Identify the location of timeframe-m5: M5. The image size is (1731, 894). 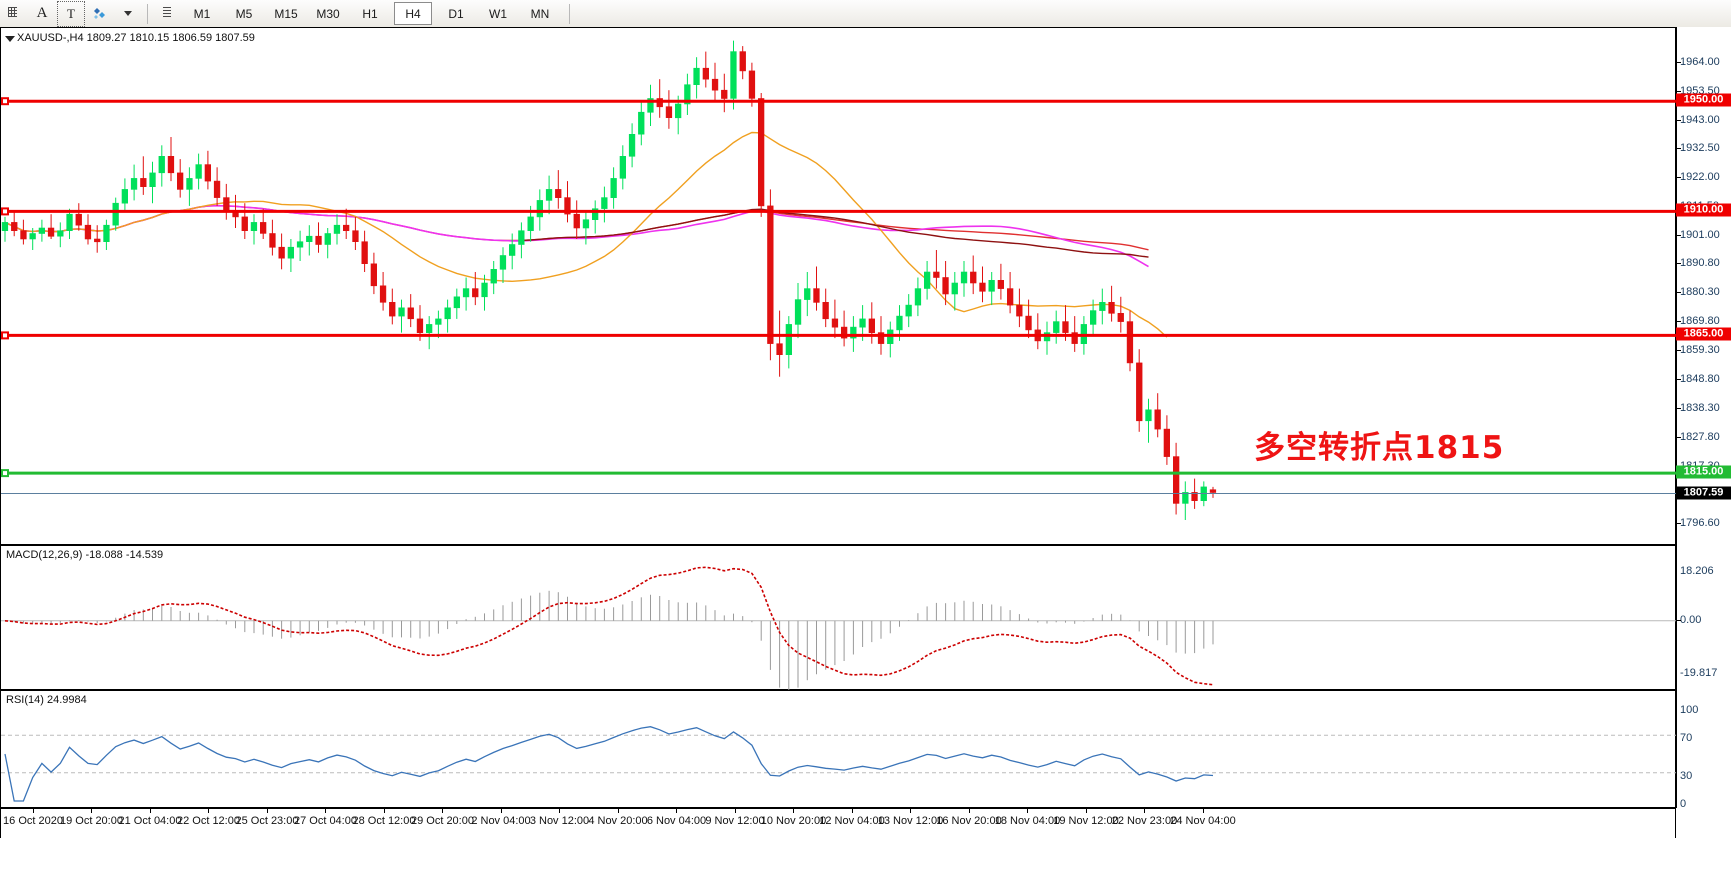
(244, 13).